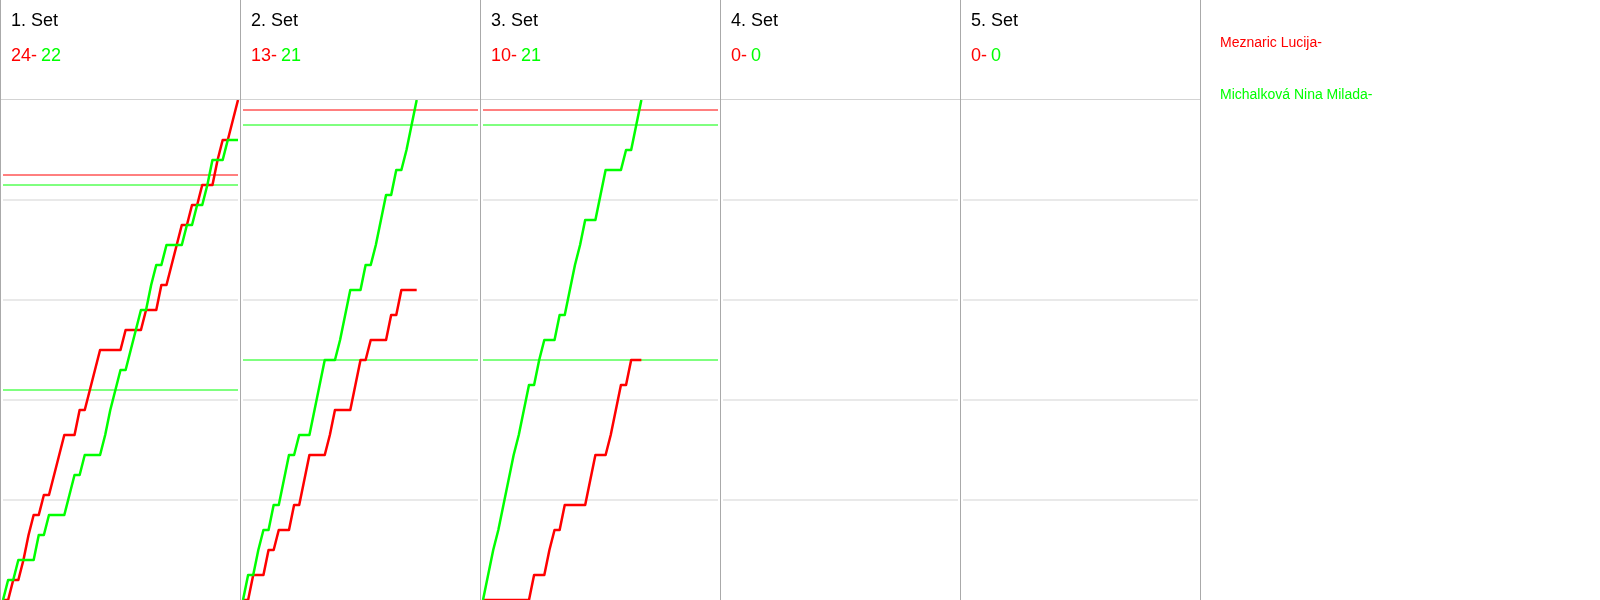  I want to click on text: 10-, so click(504, 55).